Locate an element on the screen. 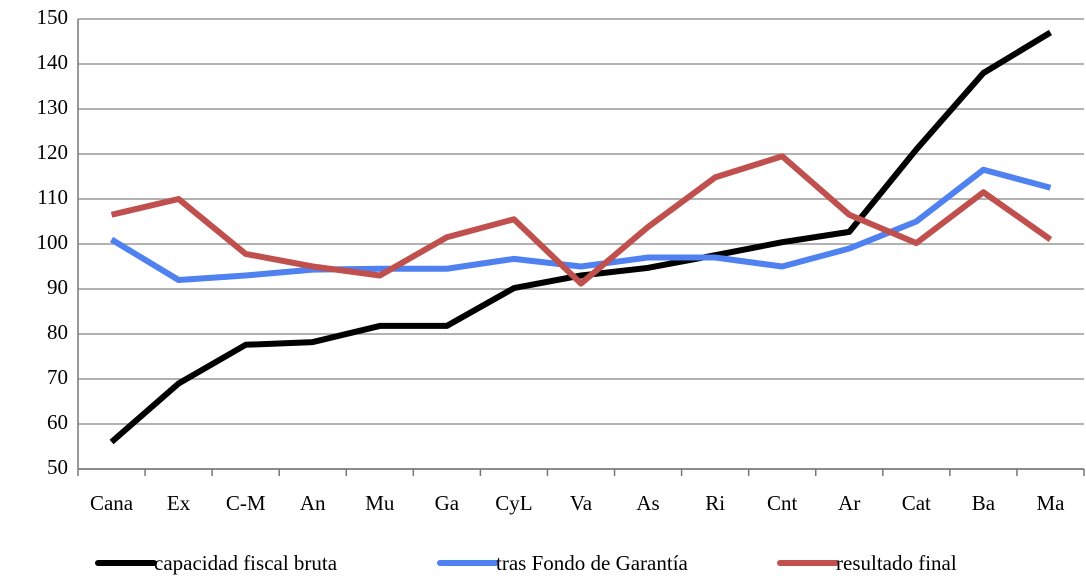 Image resolution: width=1086 pixels, height=576 pixels. legend-label: capacidad fiscal bruta is located at coordinates (246, 563).